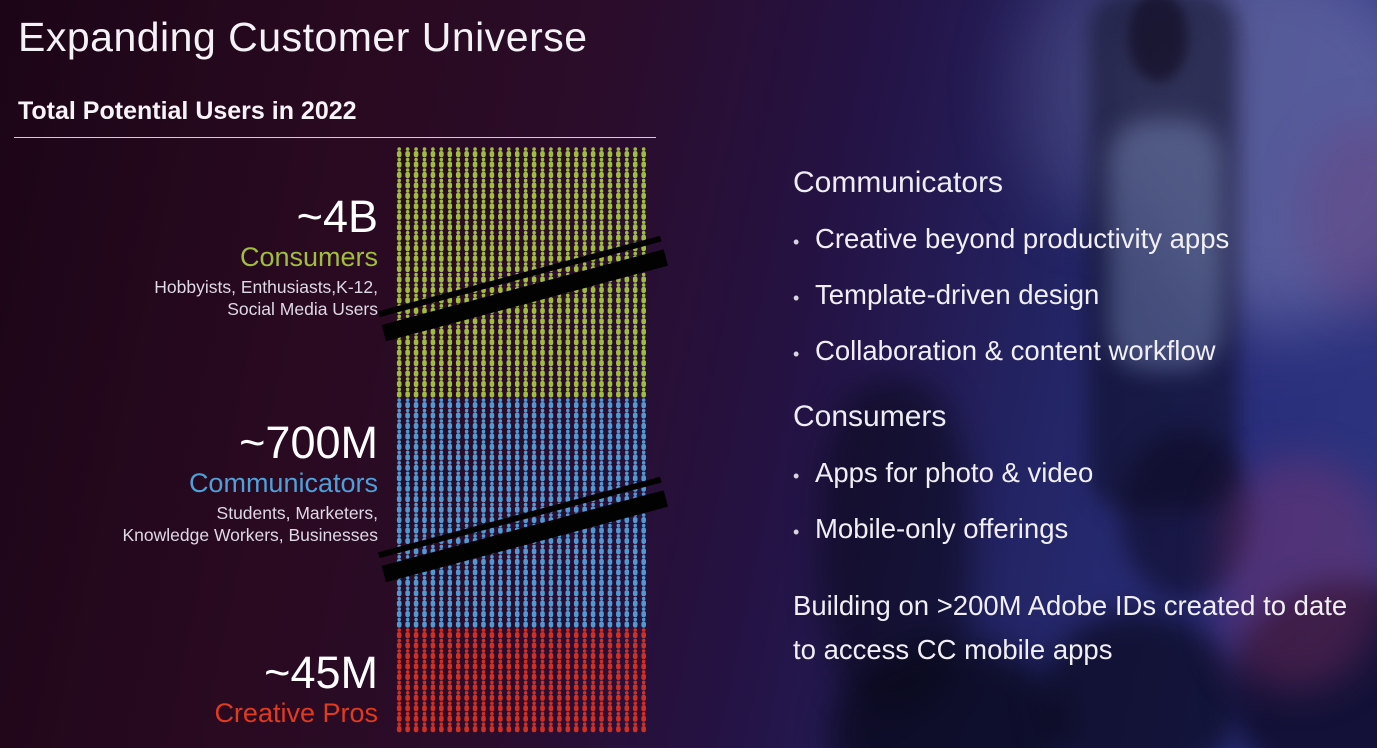 This screenshot has height=748, width=1377. Describe the element at coordinates (870, 416) in the screenshot. I see `section-heading: Consumers` at that location.